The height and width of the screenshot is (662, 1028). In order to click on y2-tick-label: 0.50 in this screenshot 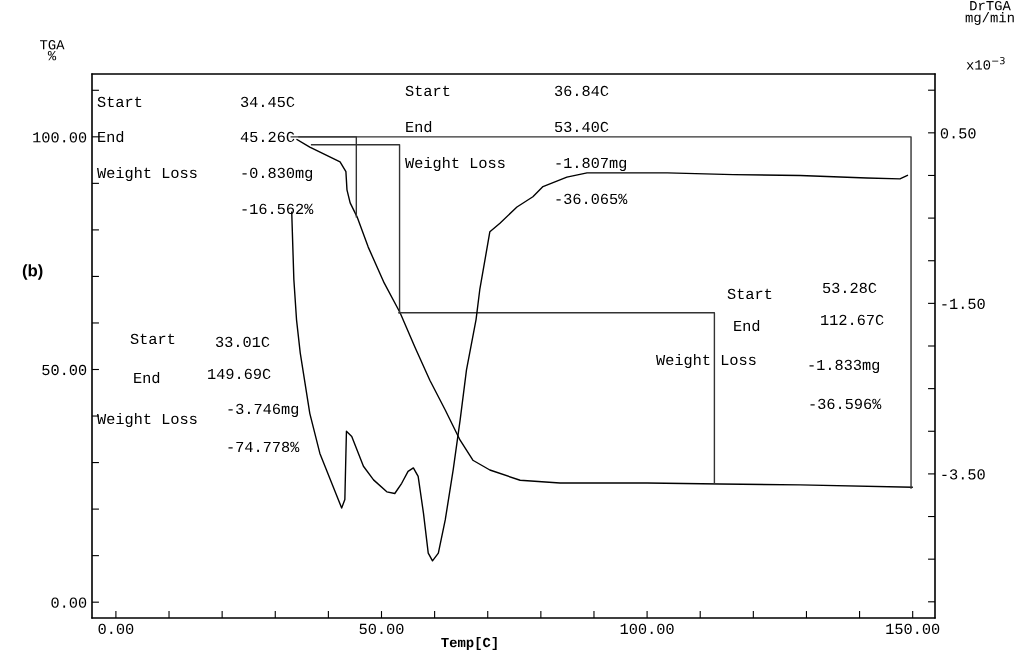, I will do `click(958, 133)`.